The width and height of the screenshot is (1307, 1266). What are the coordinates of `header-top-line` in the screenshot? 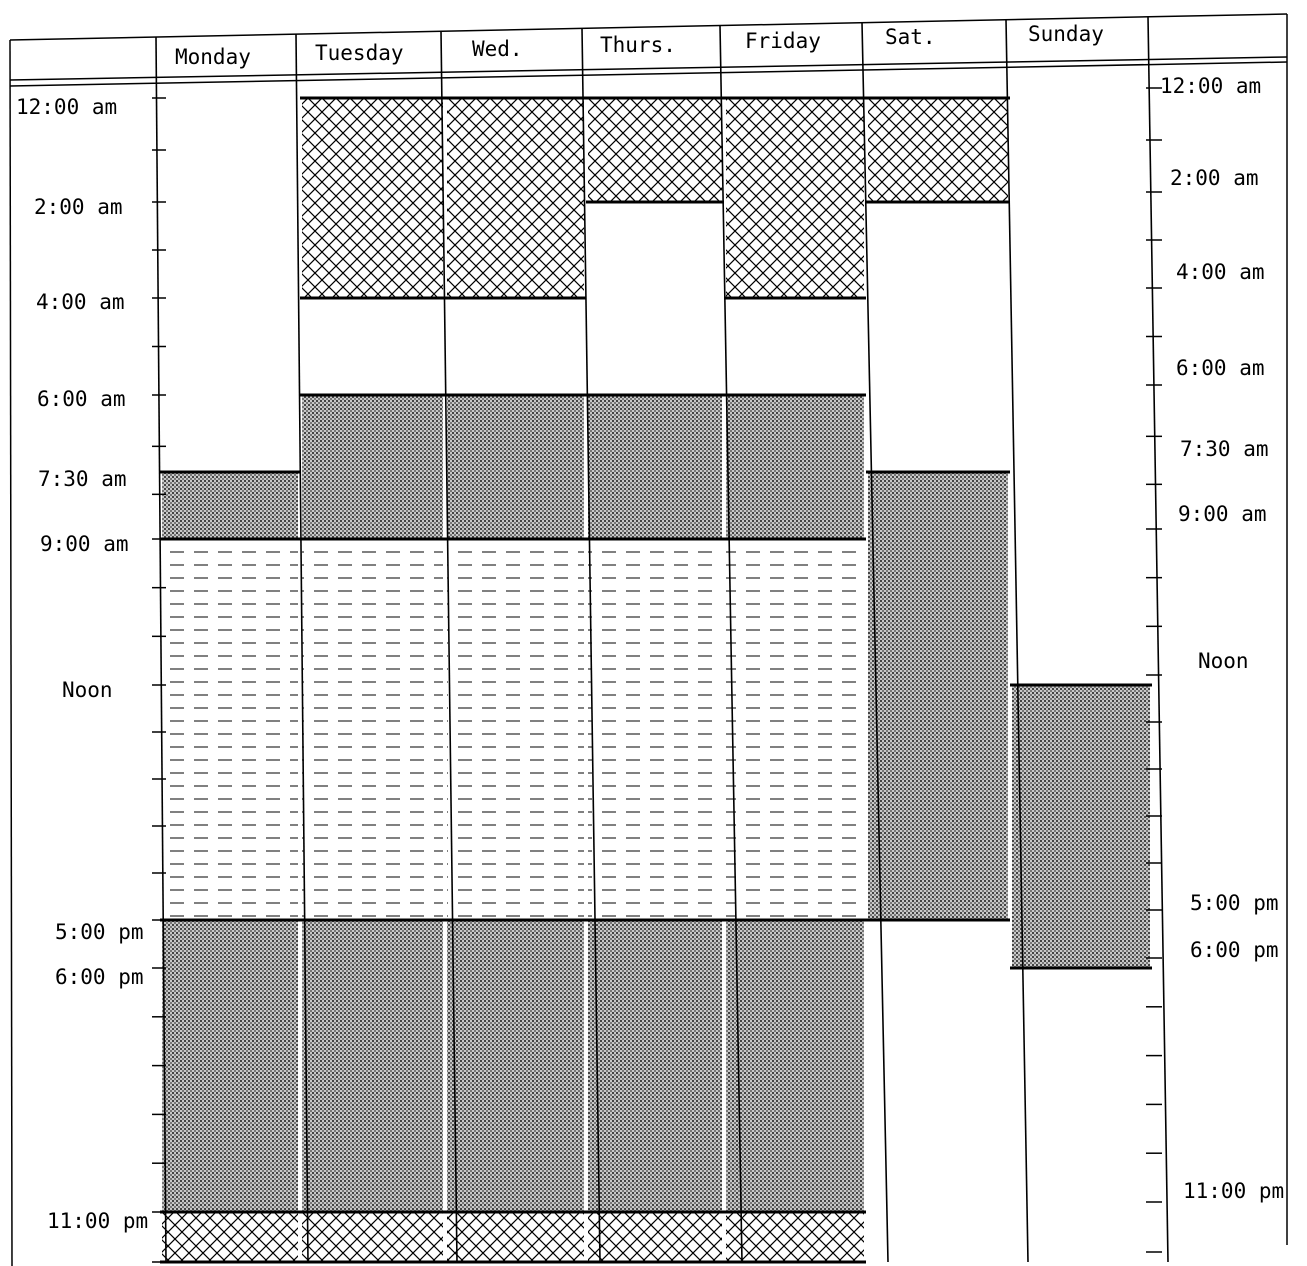 It's located at (648, 27).